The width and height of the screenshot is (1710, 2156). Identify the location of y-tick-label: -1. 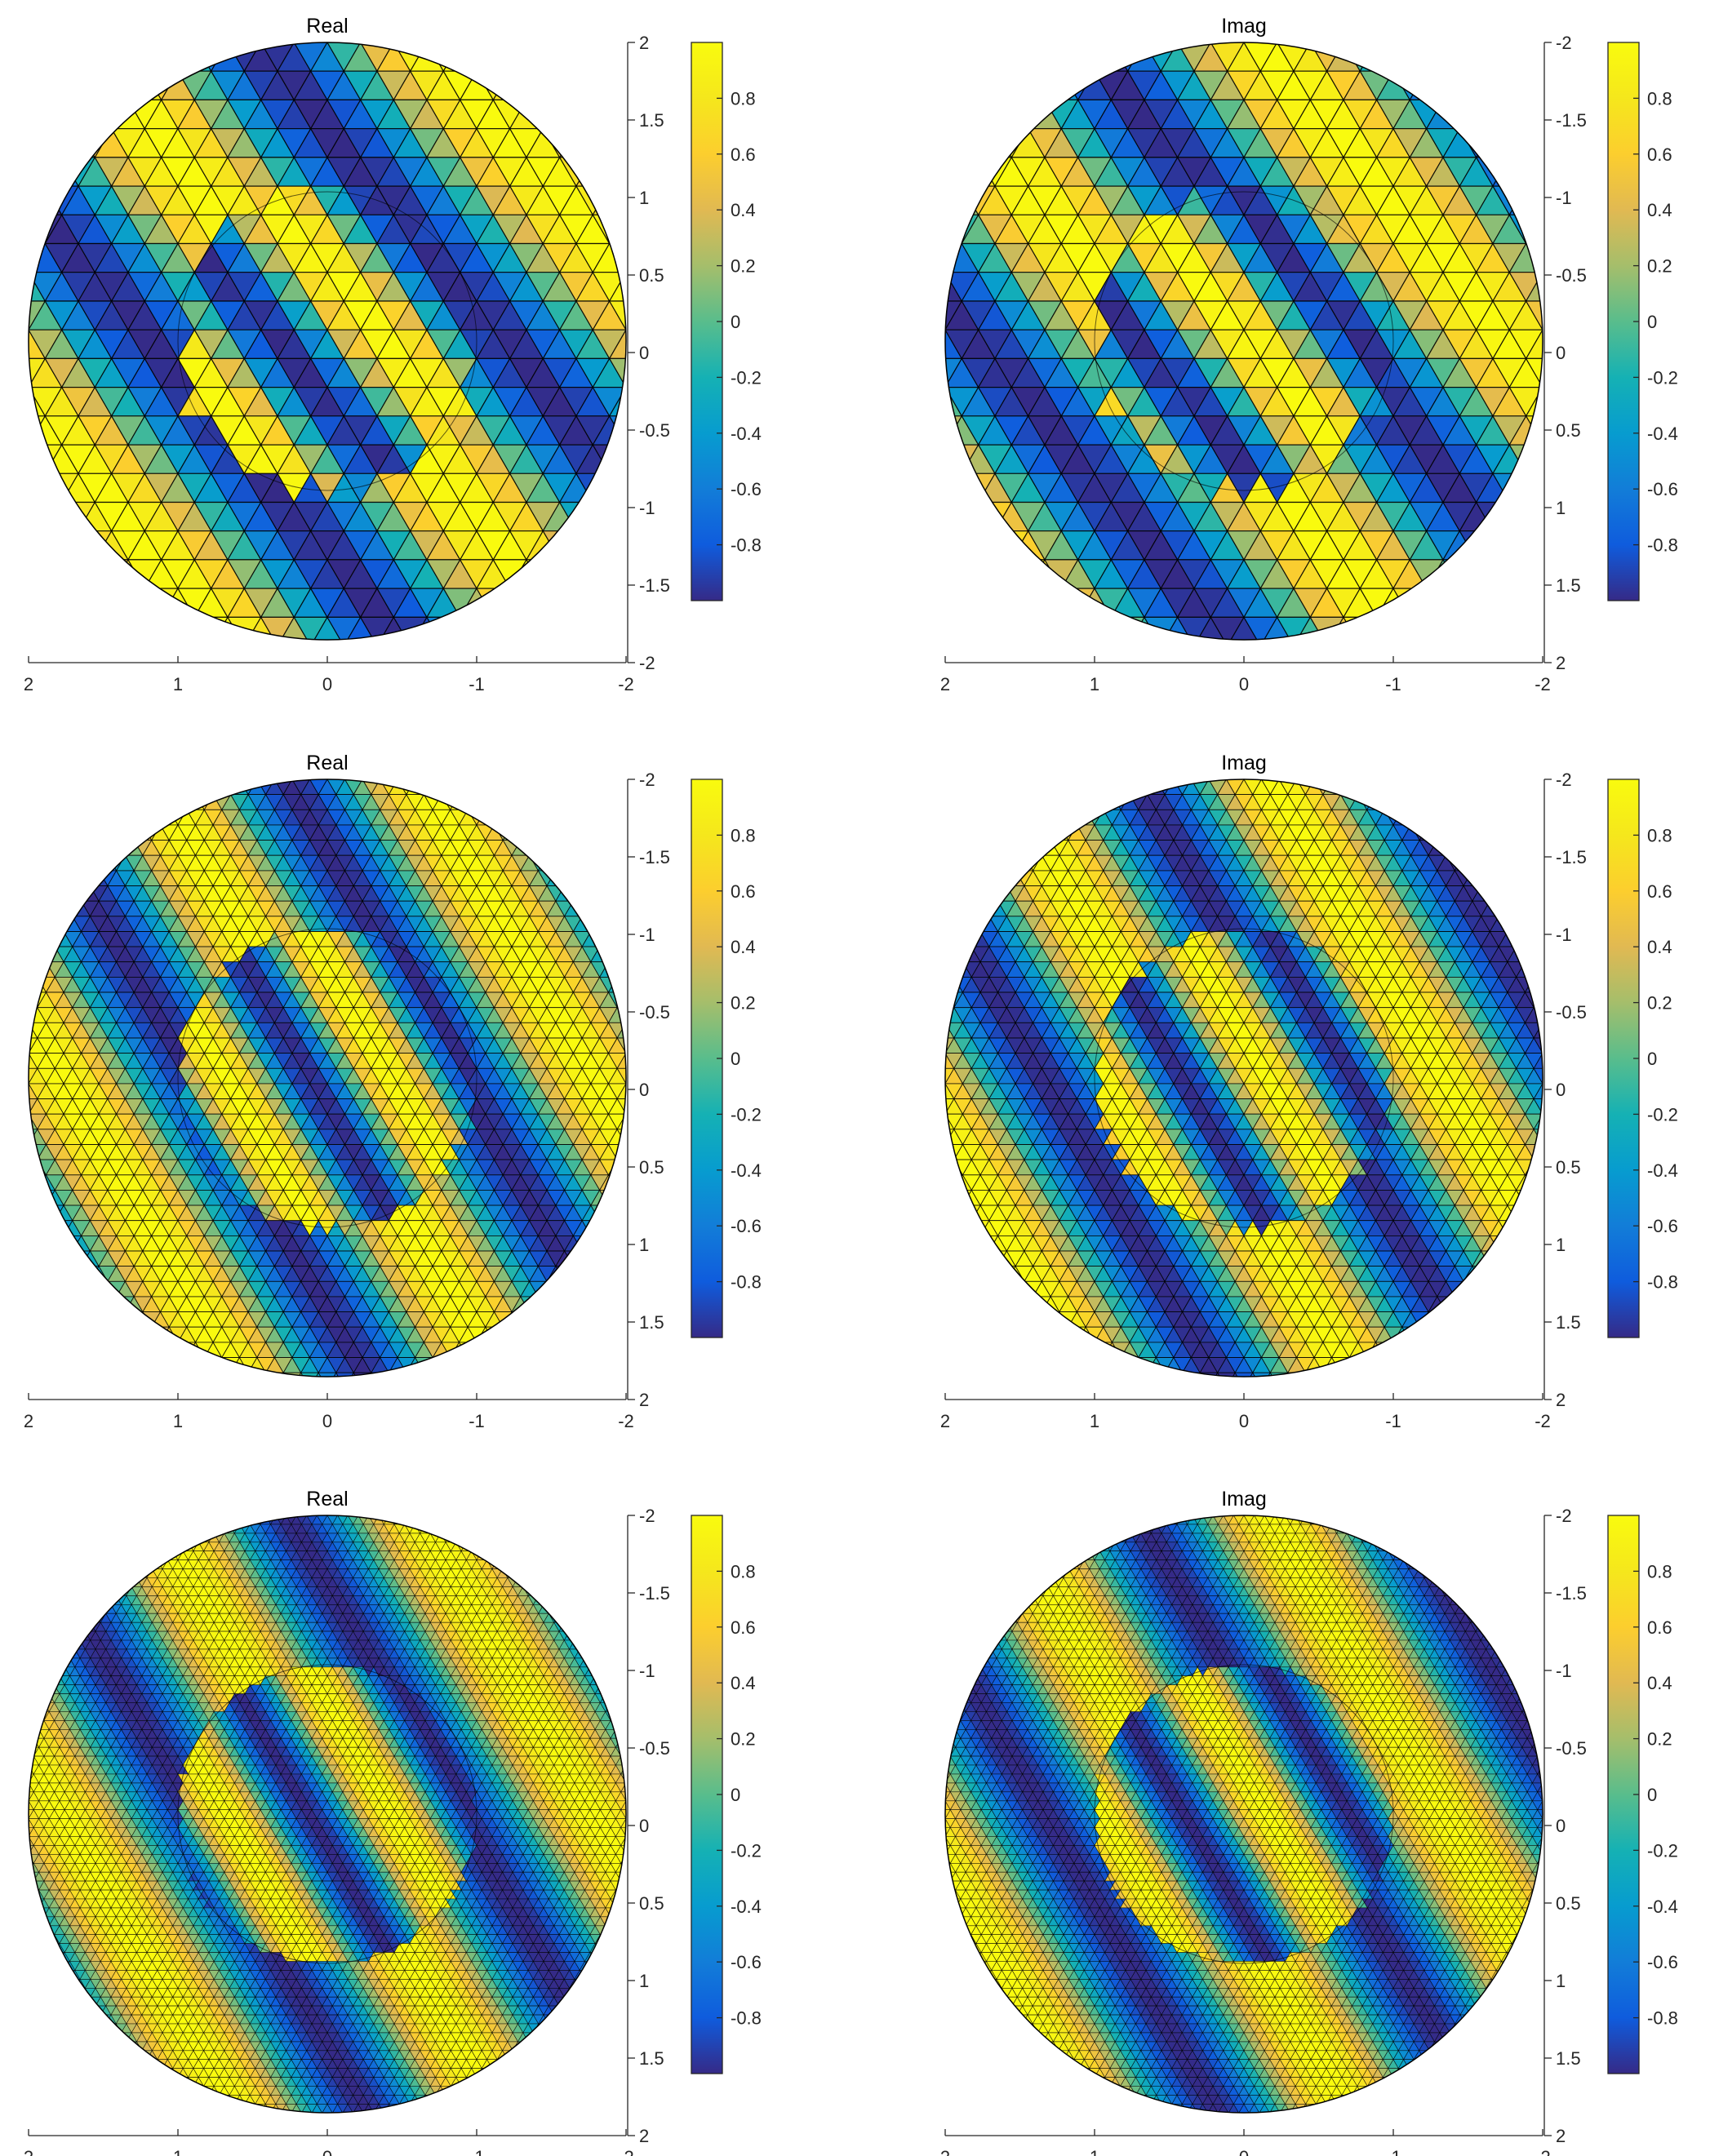
(647, 508).